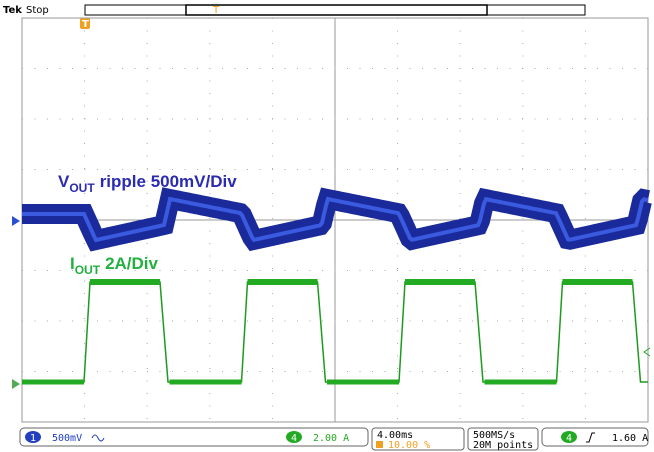 This screenshot has width=654, height=452. Describe the element at coordinates (409, 445) in the screenshot. I see `trigger-position: 10.00 %` at that location.